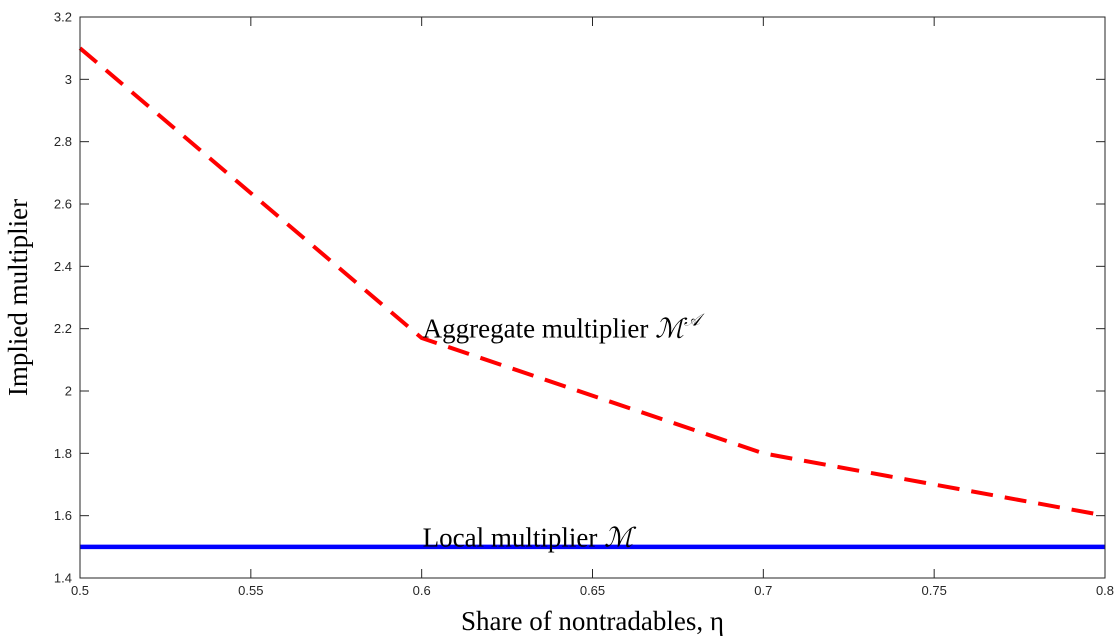  What do you see at coordinates (63, 328) in the screenshot?
I see `y-tick-label: 2.2` at bounding box center [63, 328].